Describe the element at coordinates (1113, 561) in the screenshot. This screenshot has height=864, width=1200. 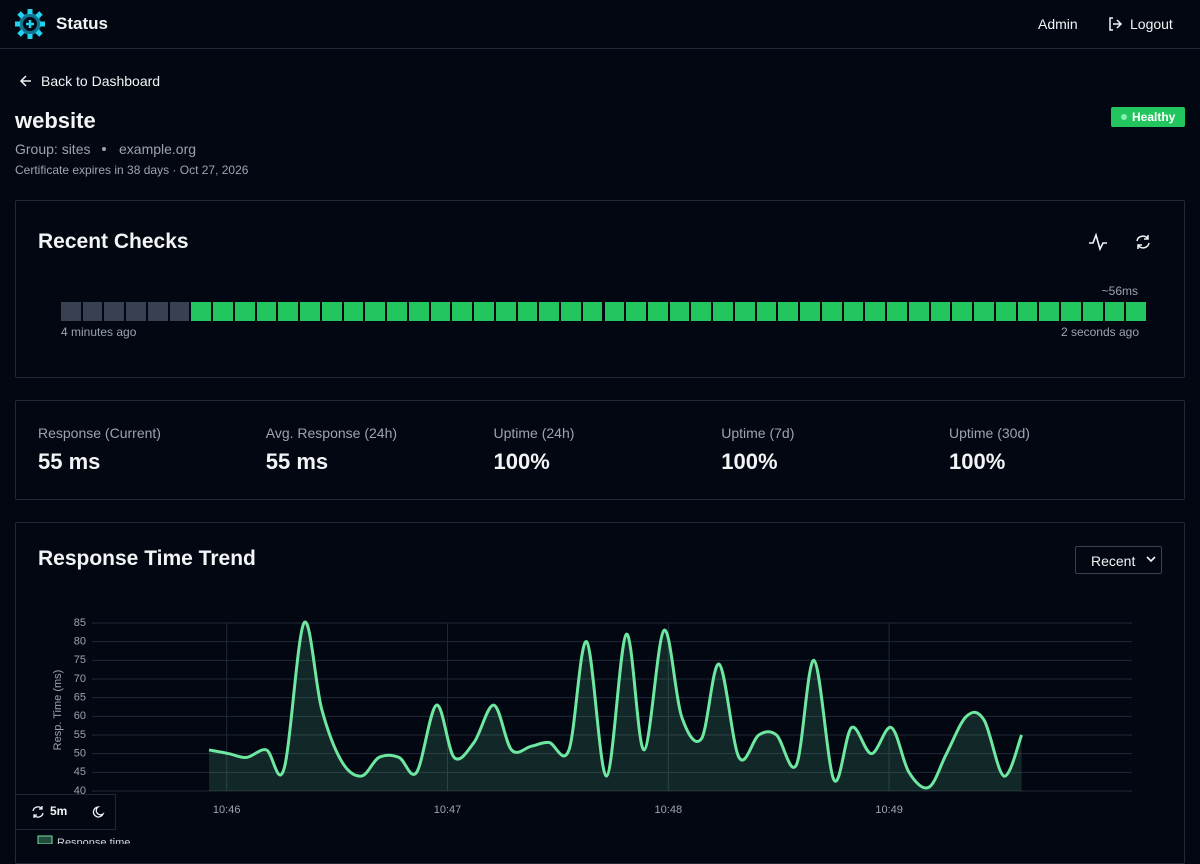
I see `range-value: Recent` at that location.